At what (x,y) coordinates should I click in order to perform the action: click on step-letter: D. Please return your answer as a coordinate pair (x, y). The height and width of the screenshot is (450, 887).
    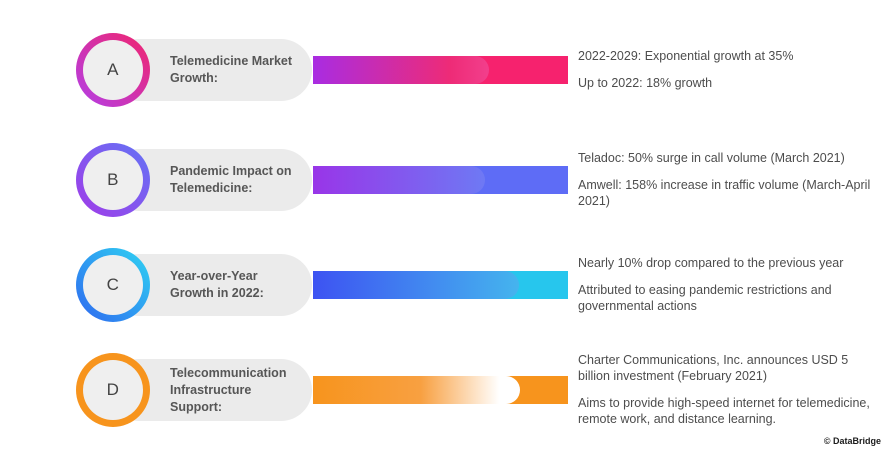
    Looking at the image, I should click on (113, 389).